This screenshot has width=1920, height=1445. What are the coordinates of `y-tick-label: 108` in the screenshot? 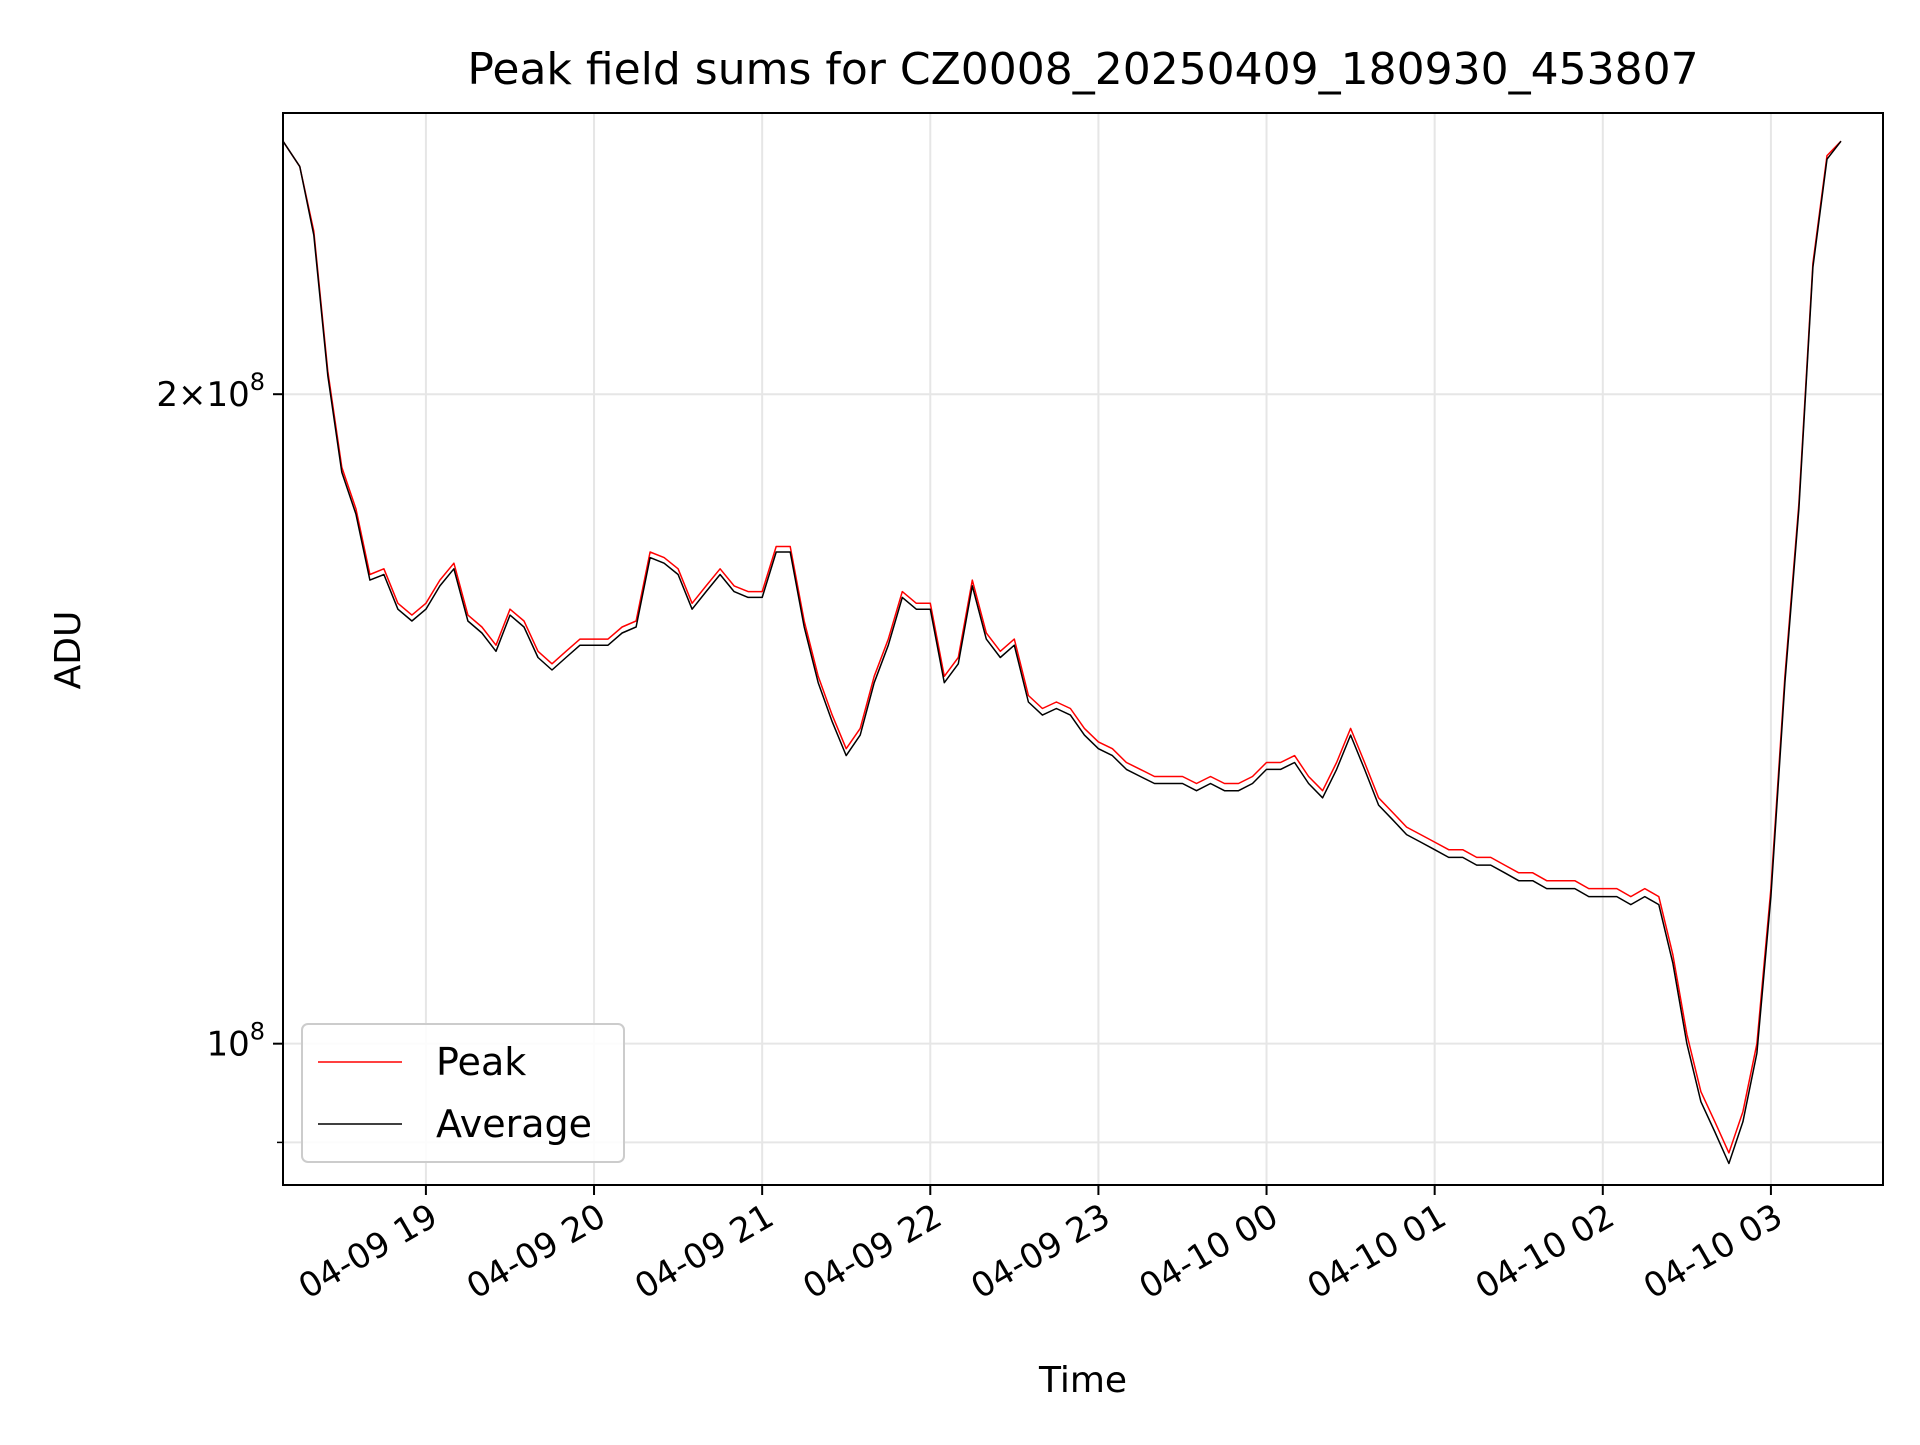 It's located at (235, 1041).